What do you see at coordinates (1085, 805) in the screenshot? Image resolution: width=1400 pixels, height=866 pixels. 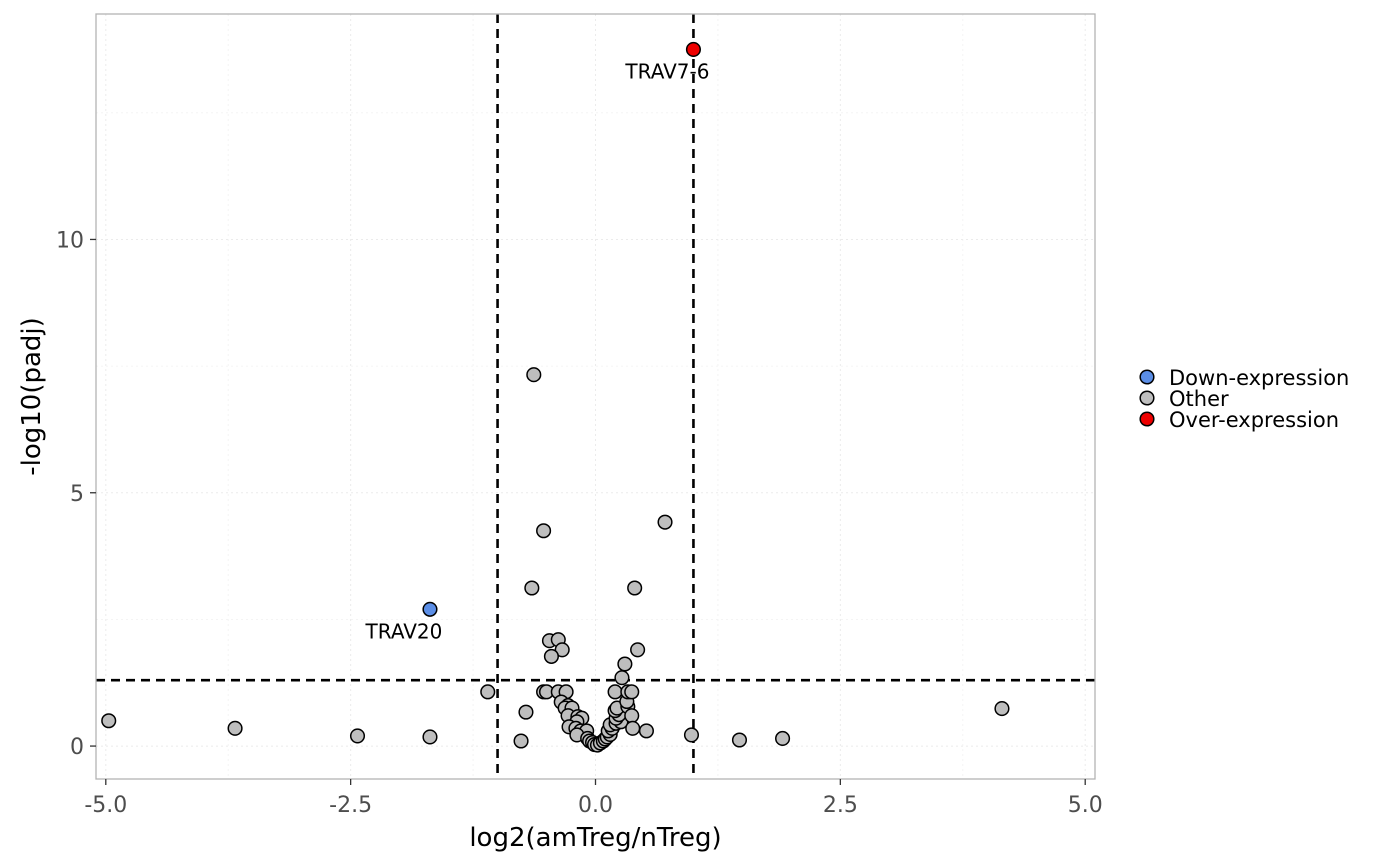 I see `x-tick-label-4: 5.0` at bounding box center [1085, 805].